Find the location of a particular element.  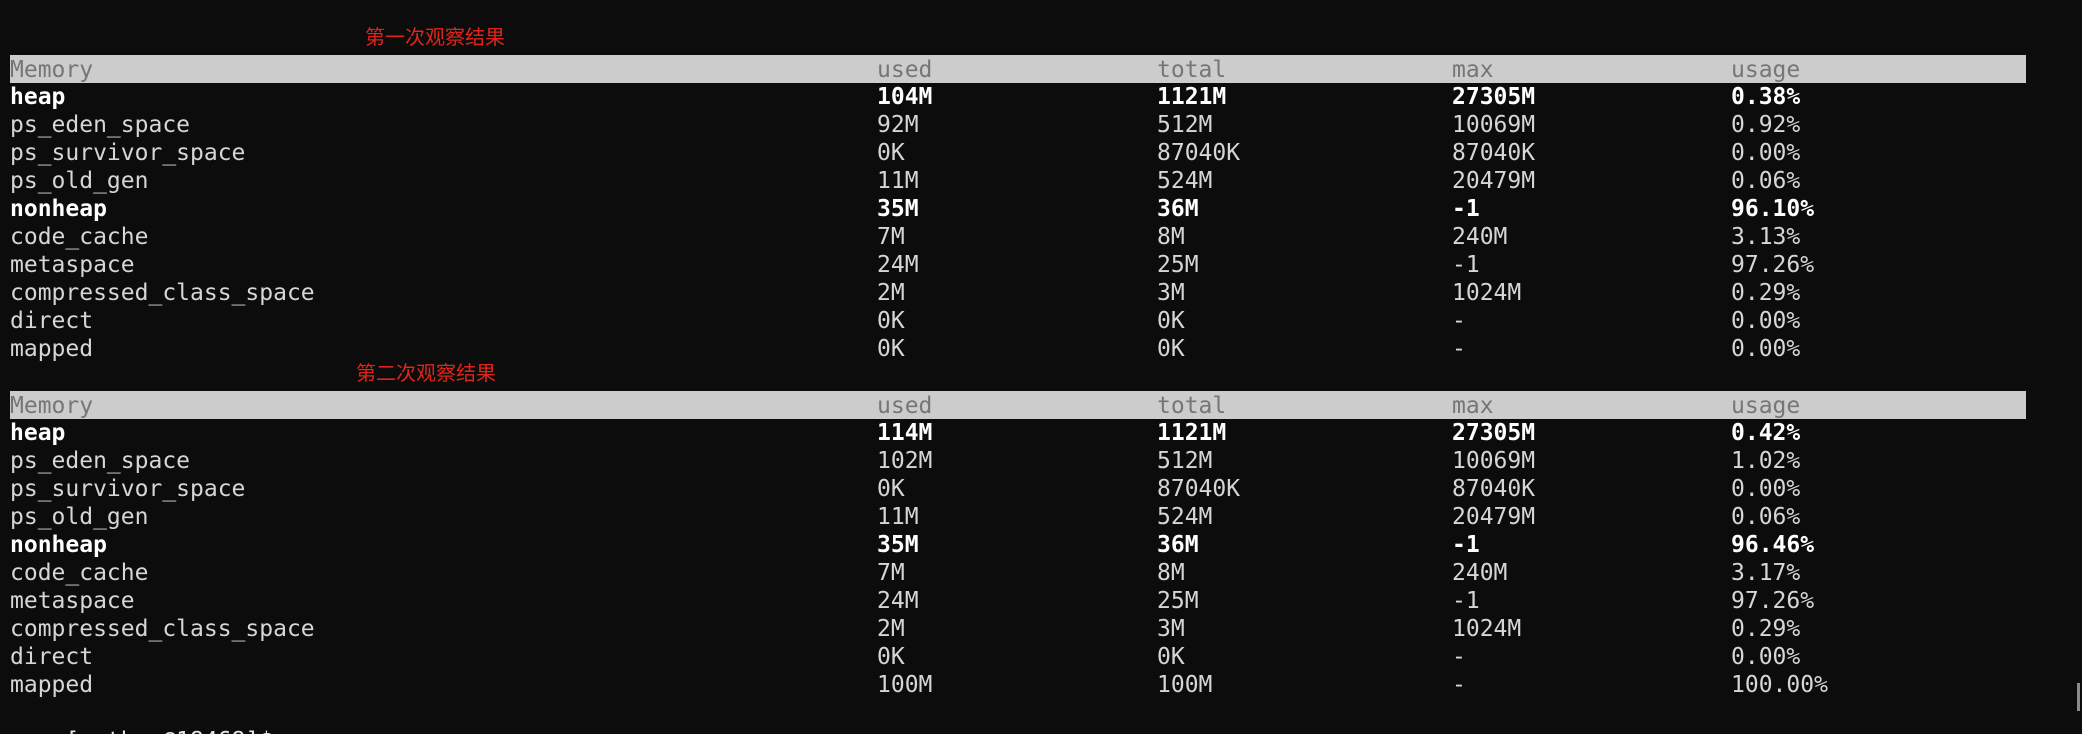

memory-used: 100M is located at coordinates (905, 685).